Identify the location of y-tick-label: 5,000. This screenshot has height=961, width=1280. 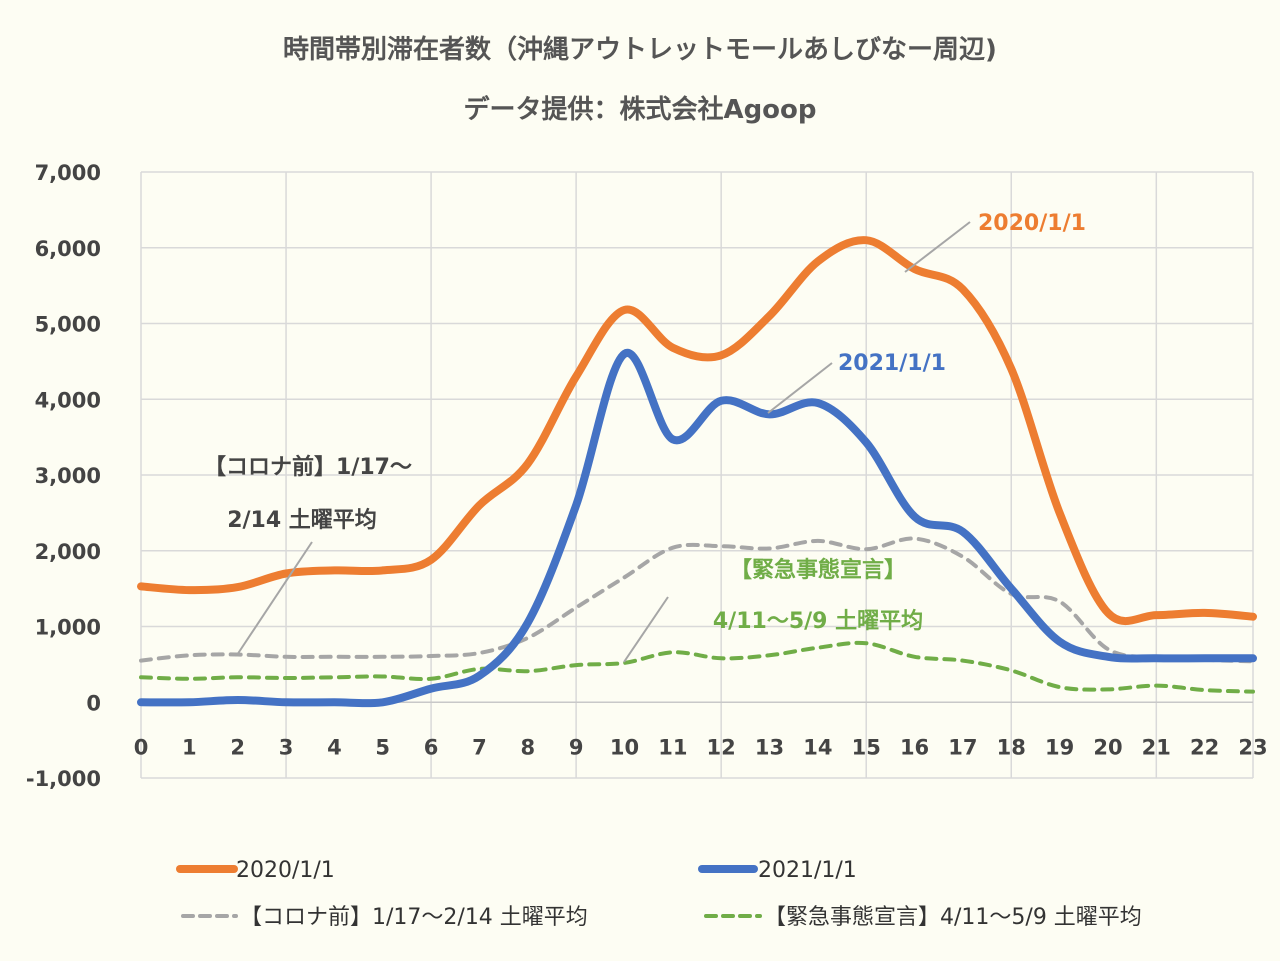
(68, 325).